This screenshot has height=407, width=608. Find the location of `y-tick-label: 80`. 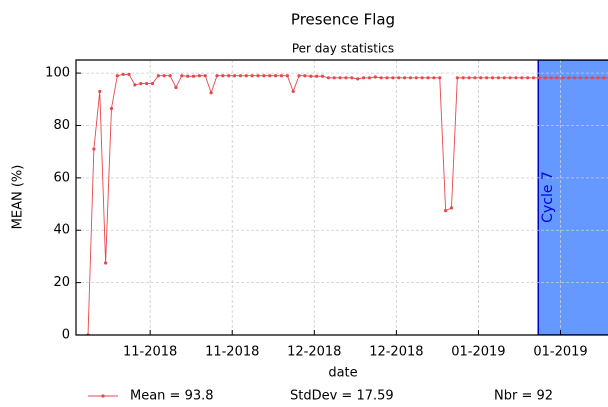

y-tick-label: 80 is located at coordinates (61, 125).